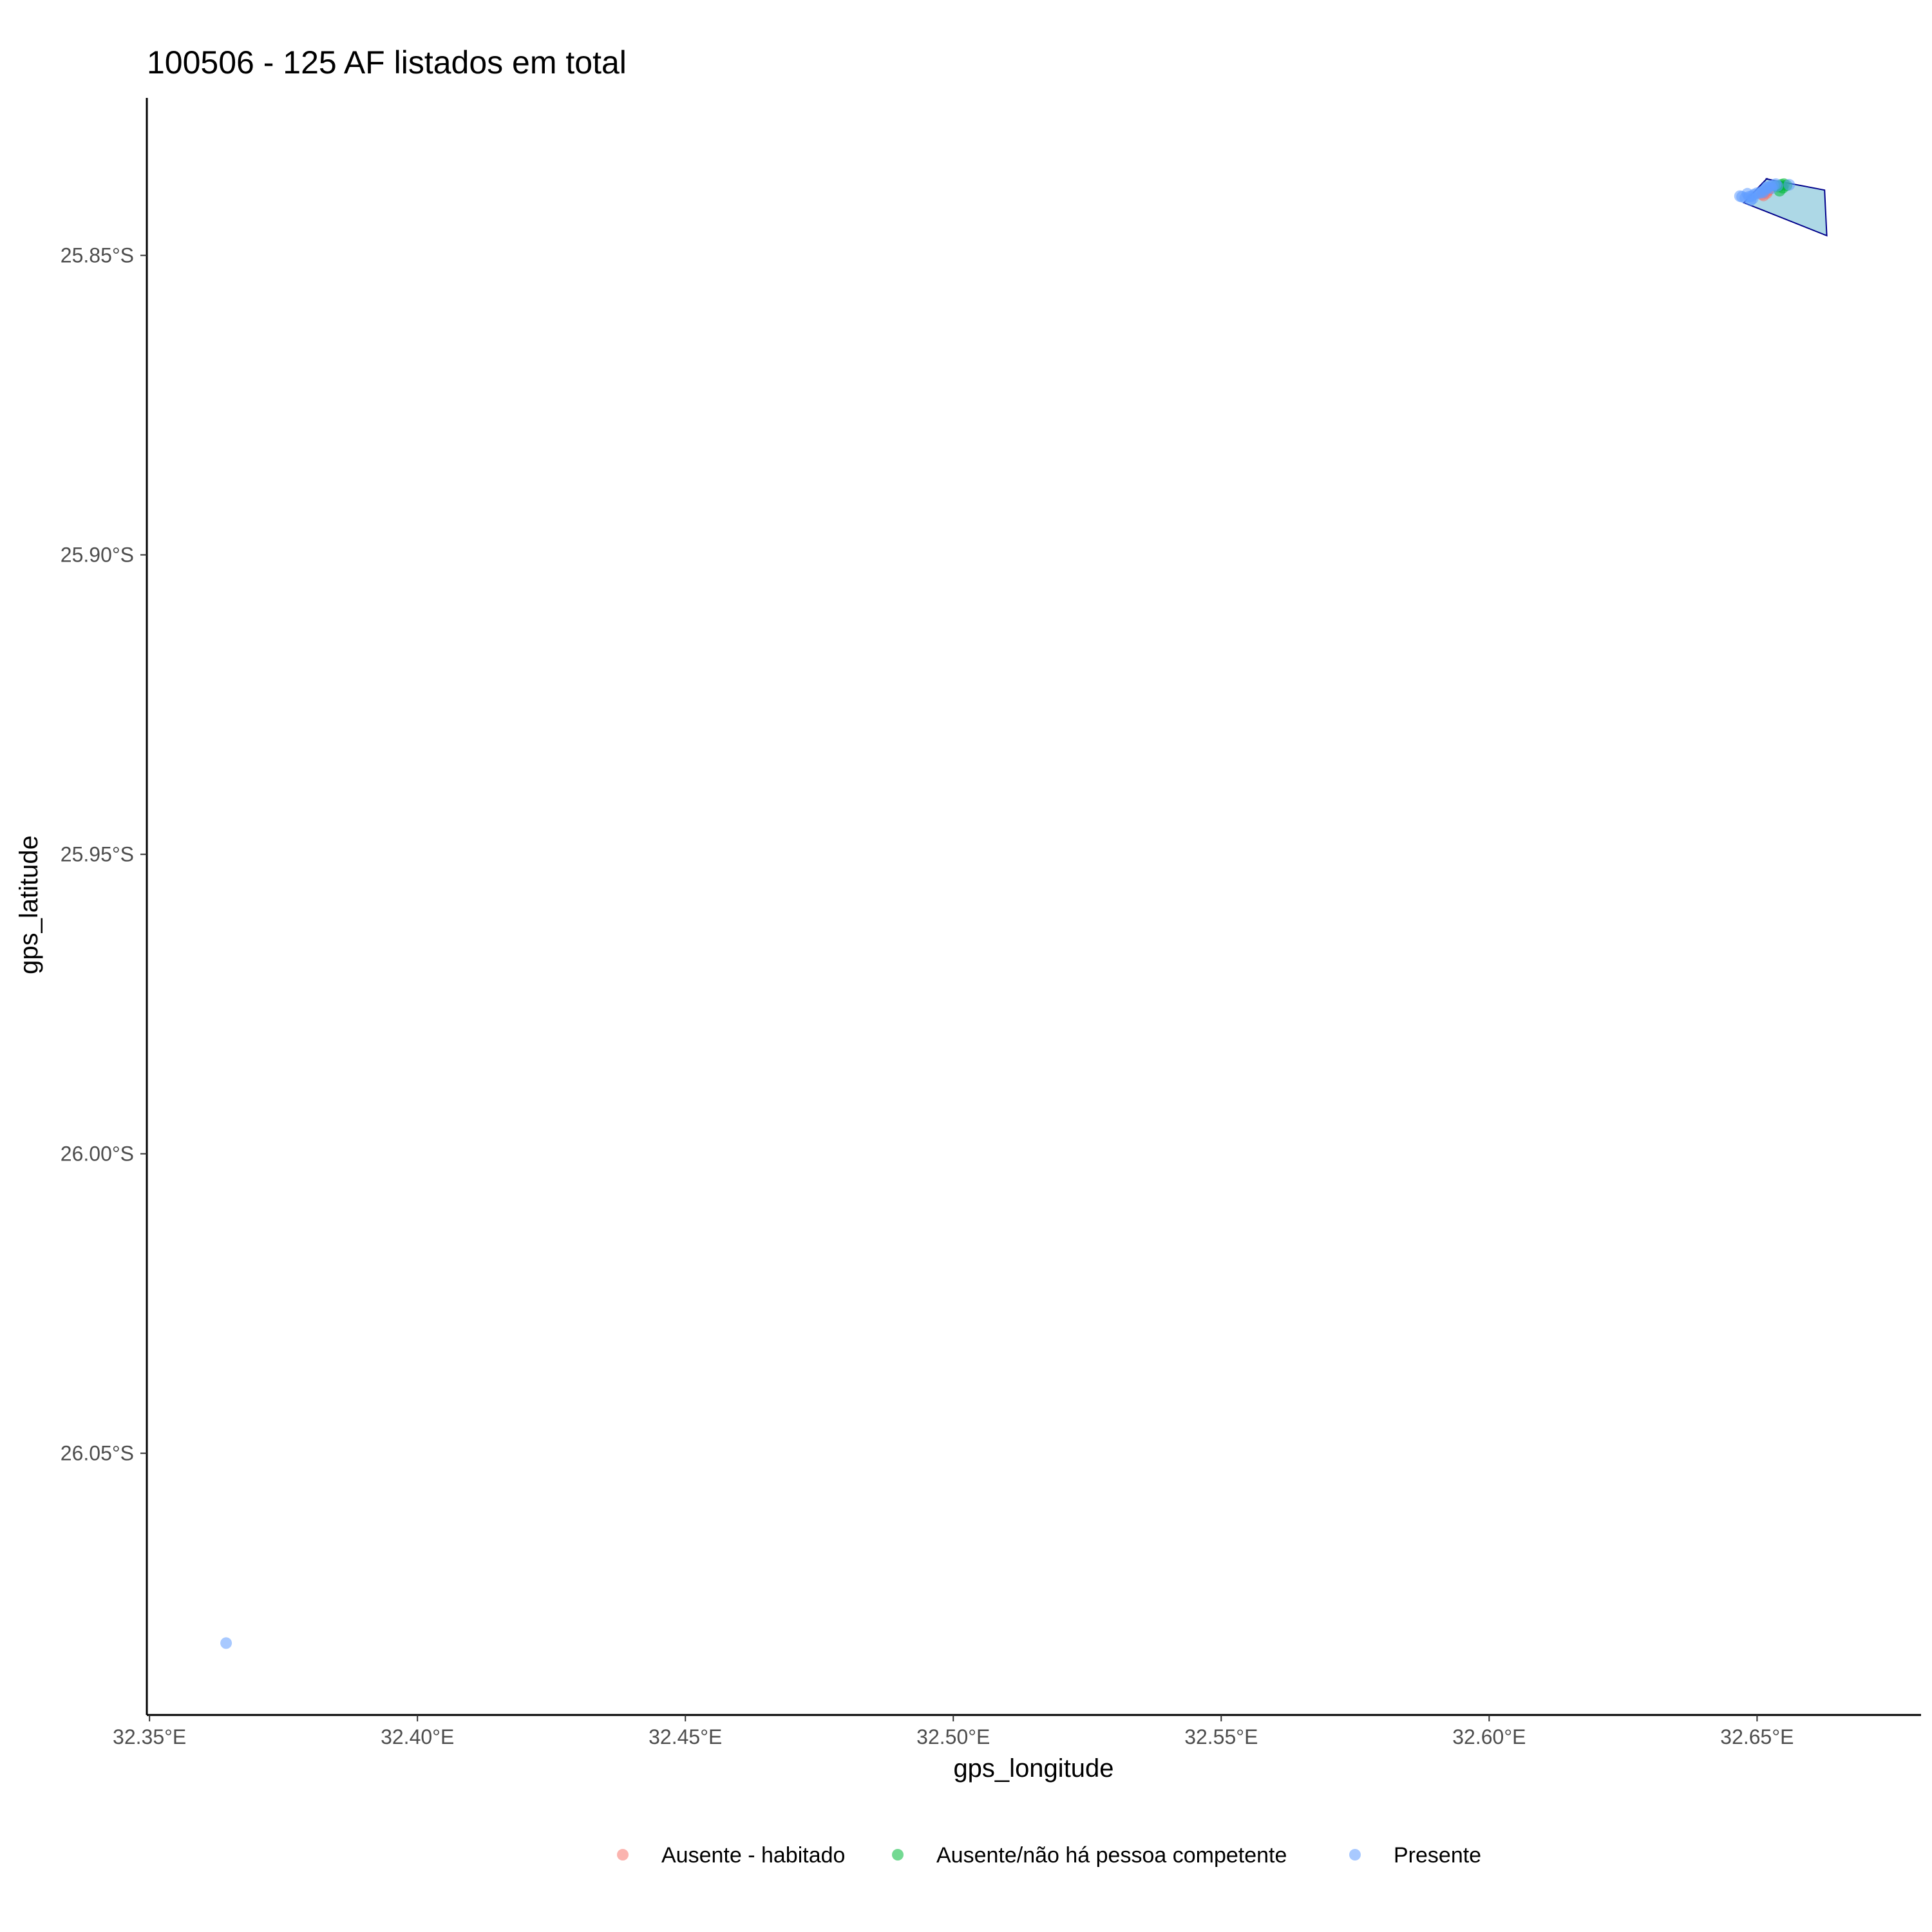  Describe the element at coordinates (97, 1154) in the screenshot. I see `y-tick-label: 26.00°S` at that location.